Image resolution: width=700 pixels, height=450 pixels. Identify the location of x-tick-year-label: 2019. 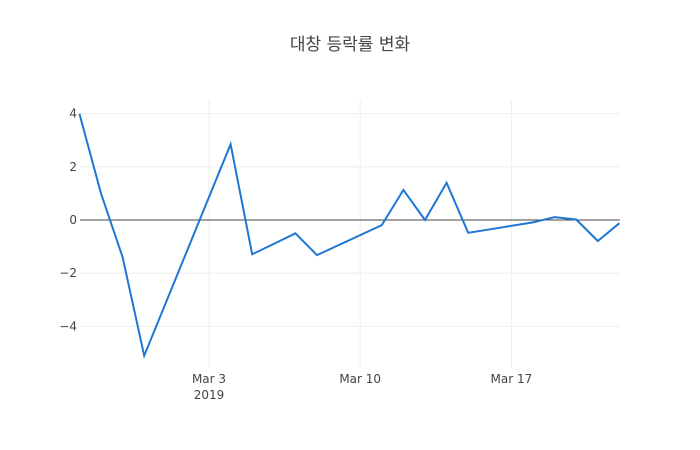
(209, 395).